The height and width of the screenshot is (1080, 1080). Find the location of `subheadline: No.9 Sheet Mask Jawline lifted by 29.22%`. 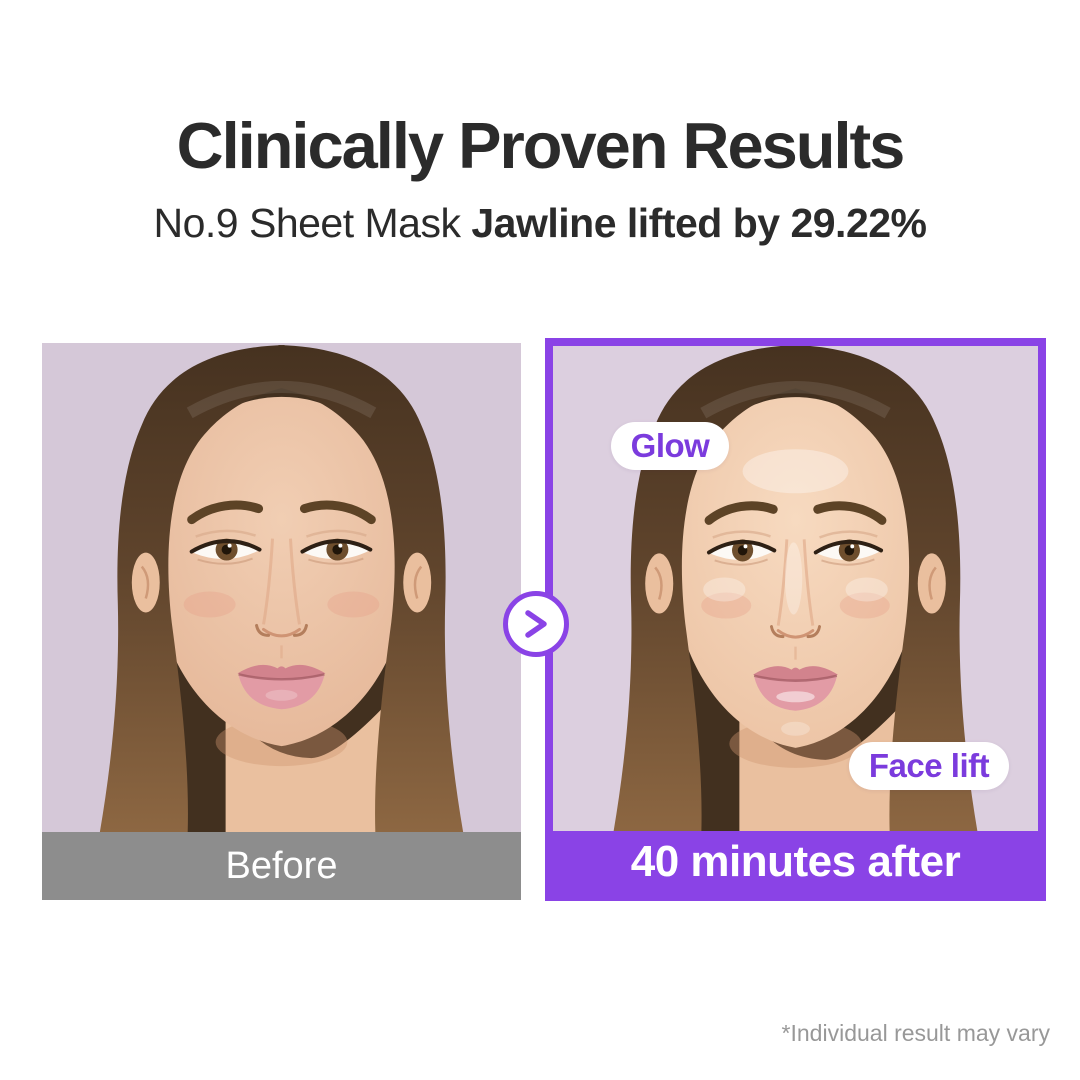

subheadline: No.9 Sheet Mask Jawline lifted by 29.22% is located at coordinates (540, 223).